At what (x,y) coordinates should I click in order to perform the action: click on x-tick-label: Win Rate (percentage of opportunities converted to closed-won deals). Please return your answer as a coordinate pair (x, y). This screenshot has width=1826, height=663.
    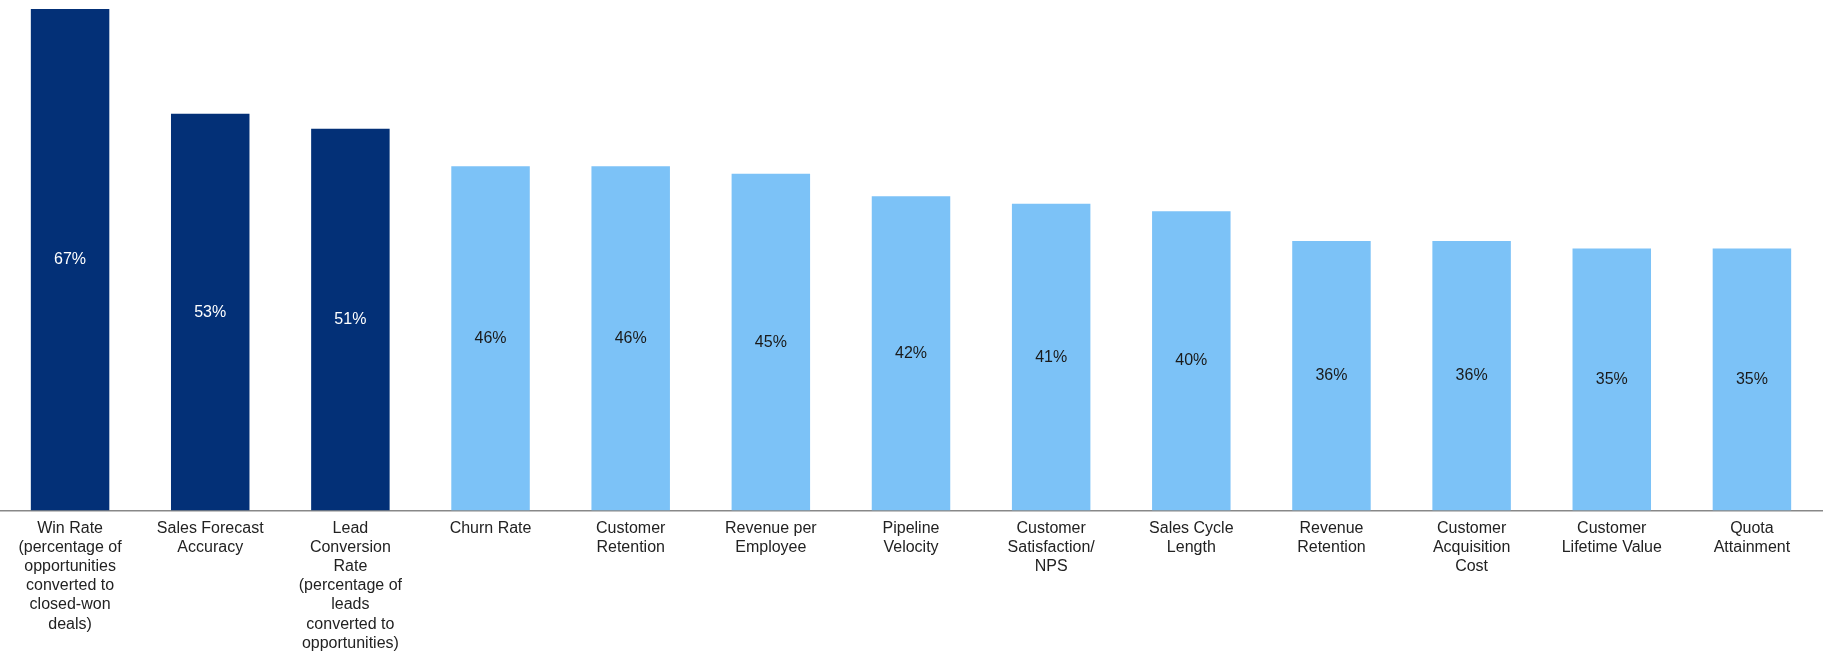
    Looking at the image, I should click on (70, 575).